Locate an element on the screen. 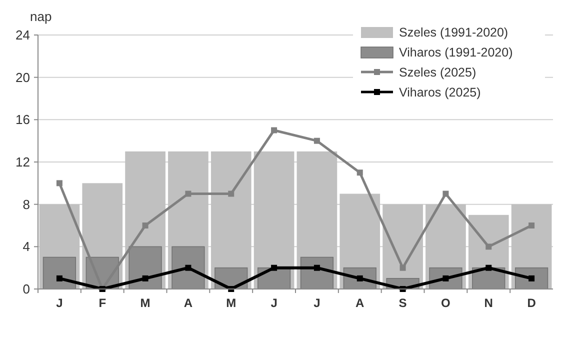  legend-label: Viharos (1991-2020) is located at coordinates (456, 52).